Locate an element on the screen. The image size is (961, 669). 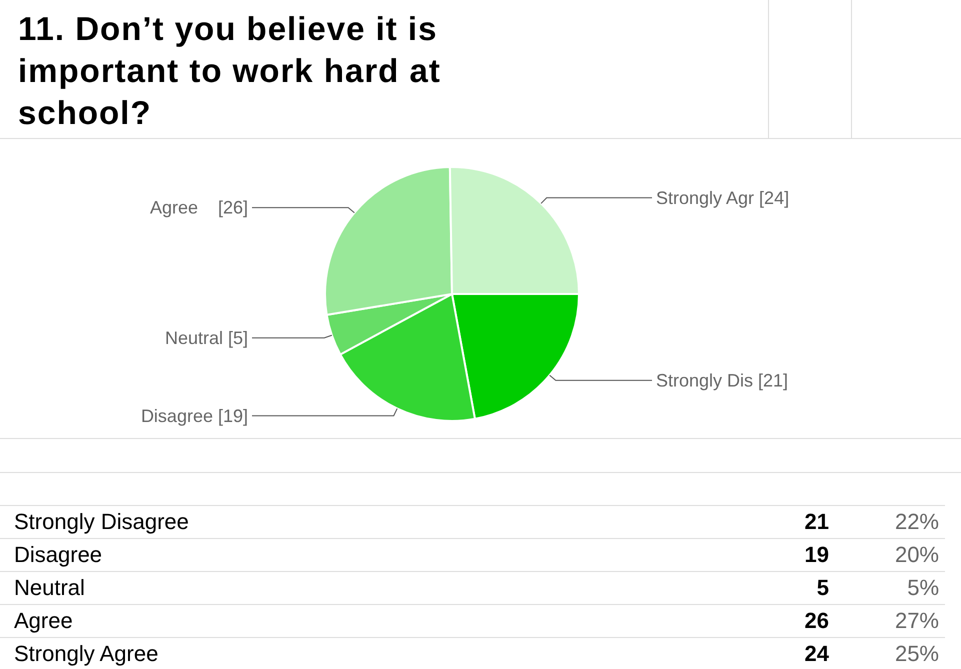
data-label: 5 is located at coordinates (822, 588).